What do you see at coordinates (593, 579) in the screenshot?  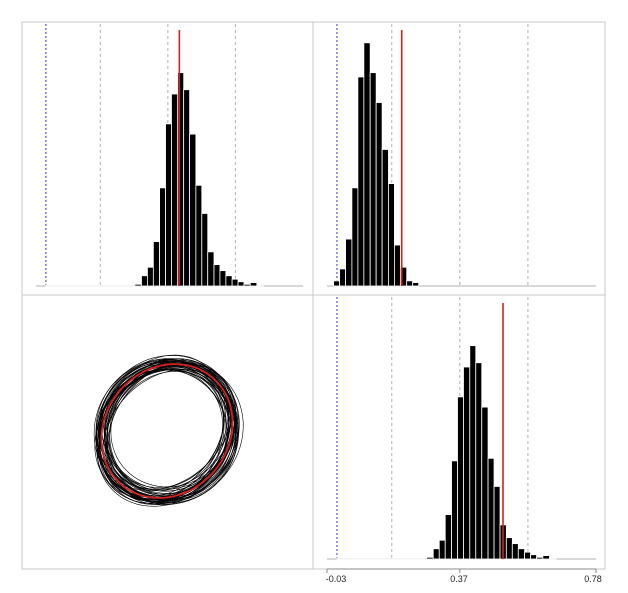 I see `x-tick-label: 0.78` at bounding box center [593, 579].